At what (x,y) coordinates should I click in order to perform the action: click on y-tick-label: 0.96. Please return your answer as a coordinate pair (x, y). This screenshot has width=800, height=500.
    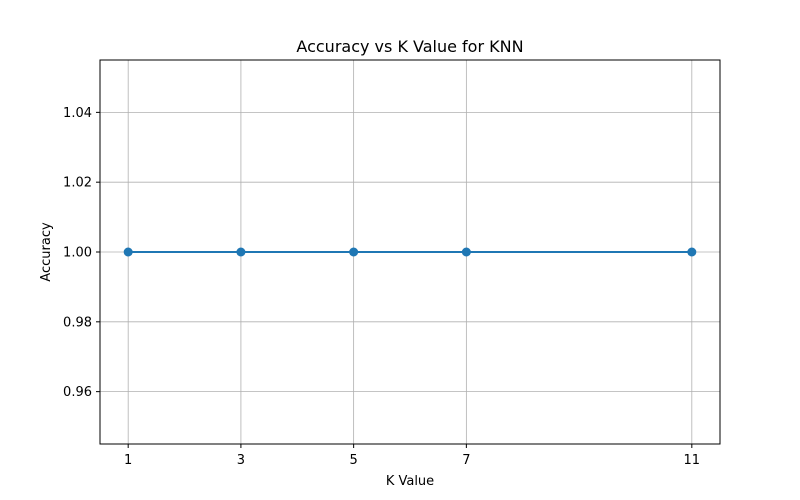
    Looking at the image, I should click on (77, 392).